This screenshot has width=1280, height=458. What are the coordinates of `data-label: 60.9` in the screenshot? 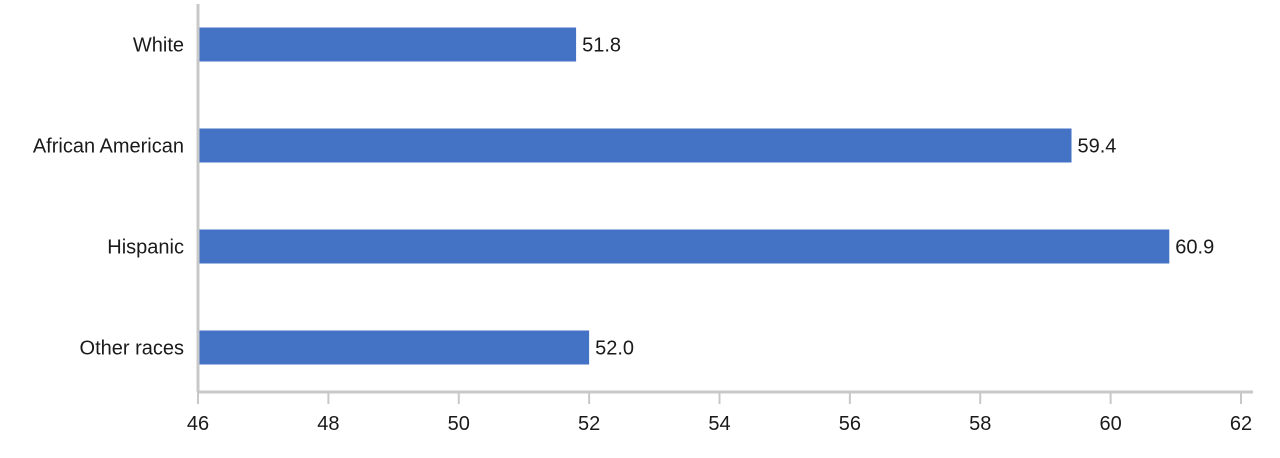 It's located at (1194, 248).